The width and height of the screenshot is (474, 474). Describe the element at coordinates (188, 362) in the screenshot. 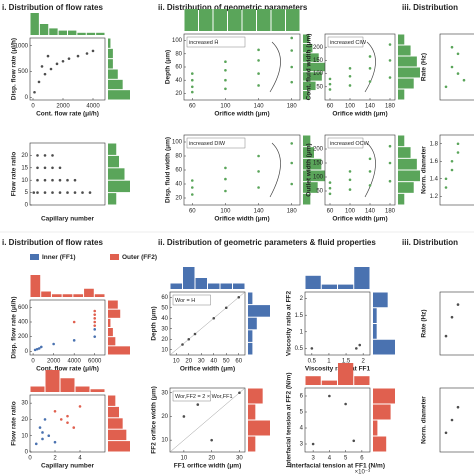

I see `x-tick-label: 20` at that location.